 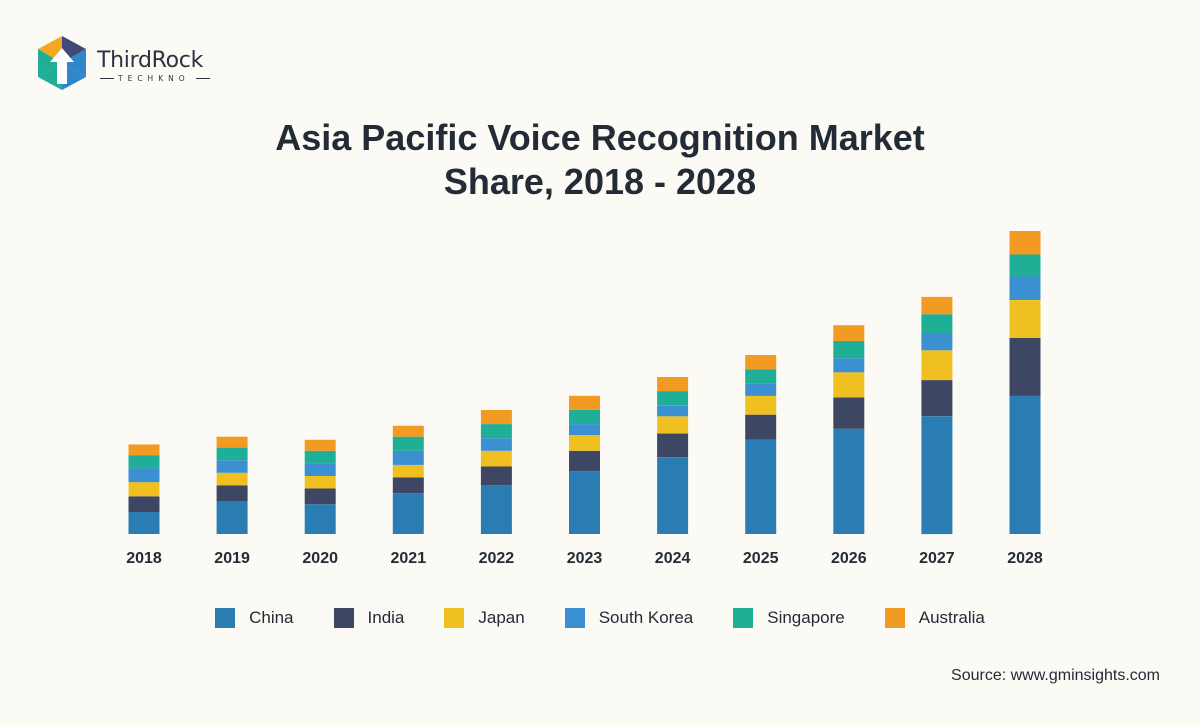 I want to click on bar-segment-singapore-2023, so click(x=584, y=417).